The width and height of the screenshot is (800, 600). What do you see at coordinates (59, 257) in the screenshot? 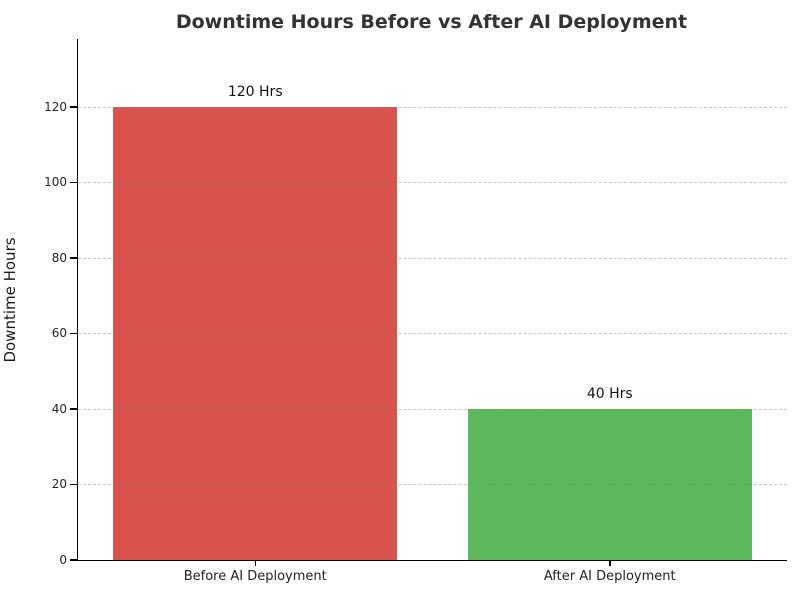
I see `y-tick-label: 80` at bounding box center [59, 257].